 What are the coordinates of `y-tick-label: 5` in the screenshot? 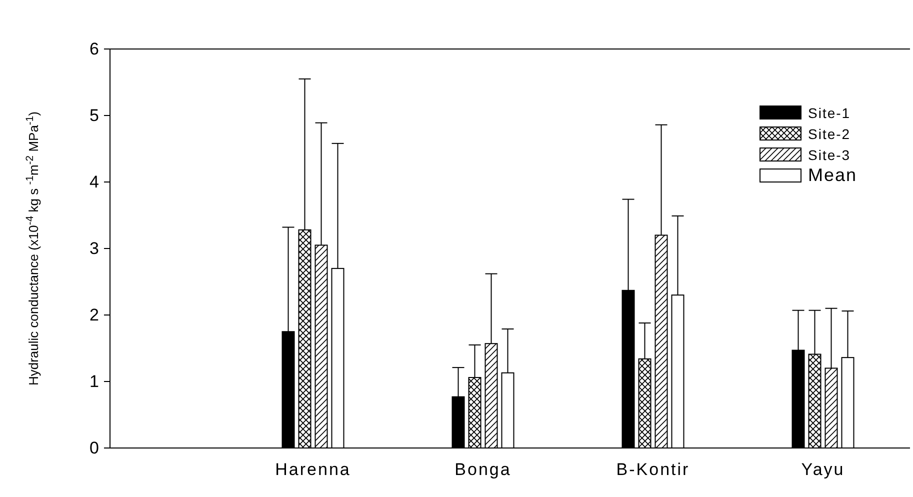 It's located at (94, 115).